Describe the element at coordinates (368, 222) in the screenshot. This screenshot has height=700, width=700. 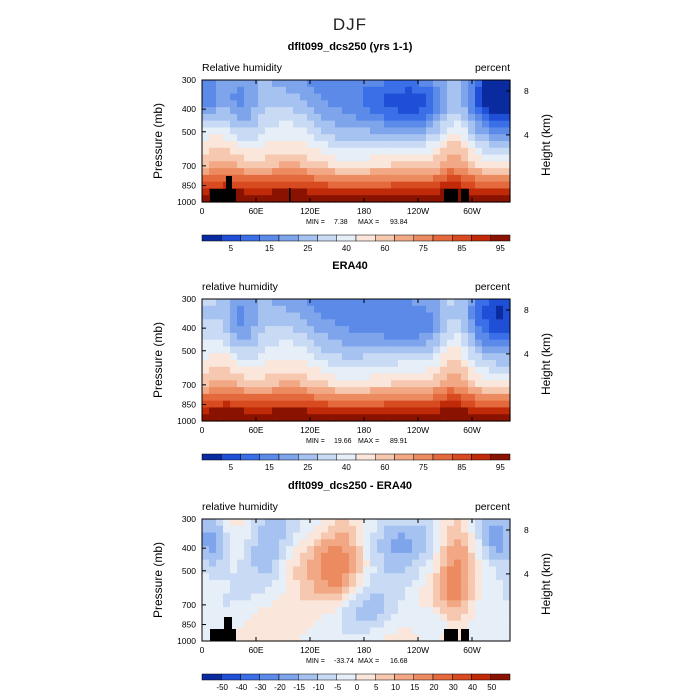
I see `max-label: MAX =` at that location.